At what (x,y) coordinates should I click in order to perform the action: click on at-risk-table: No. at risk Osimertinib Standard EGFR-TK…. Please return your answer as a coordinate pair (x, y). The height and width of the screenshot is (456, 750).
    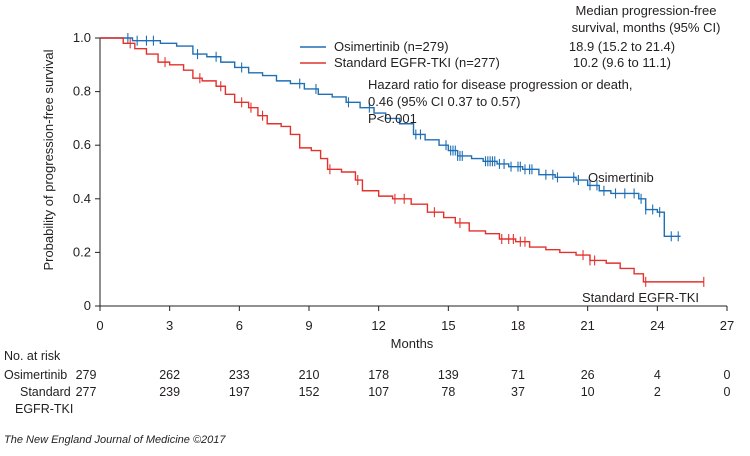
    Looking at the image, I should click on (367, 382).